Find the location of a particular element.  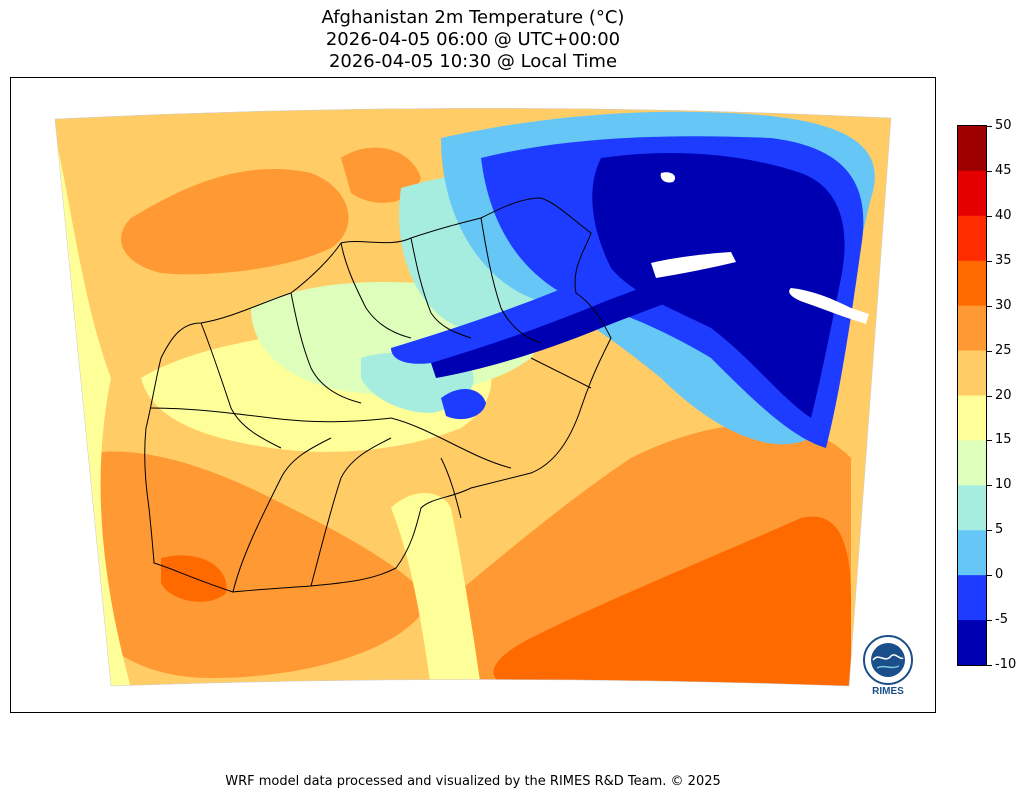

colorbar-tick-label: -10 is located at coordinates (1006, 664).